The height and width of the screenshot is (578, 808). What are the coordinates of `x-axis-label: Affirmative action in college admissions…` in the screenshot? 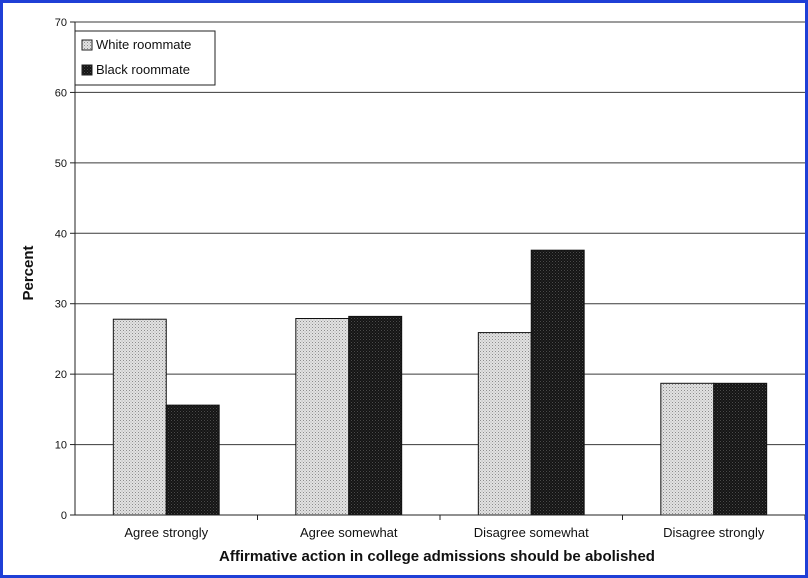 It's located at (437, 556).